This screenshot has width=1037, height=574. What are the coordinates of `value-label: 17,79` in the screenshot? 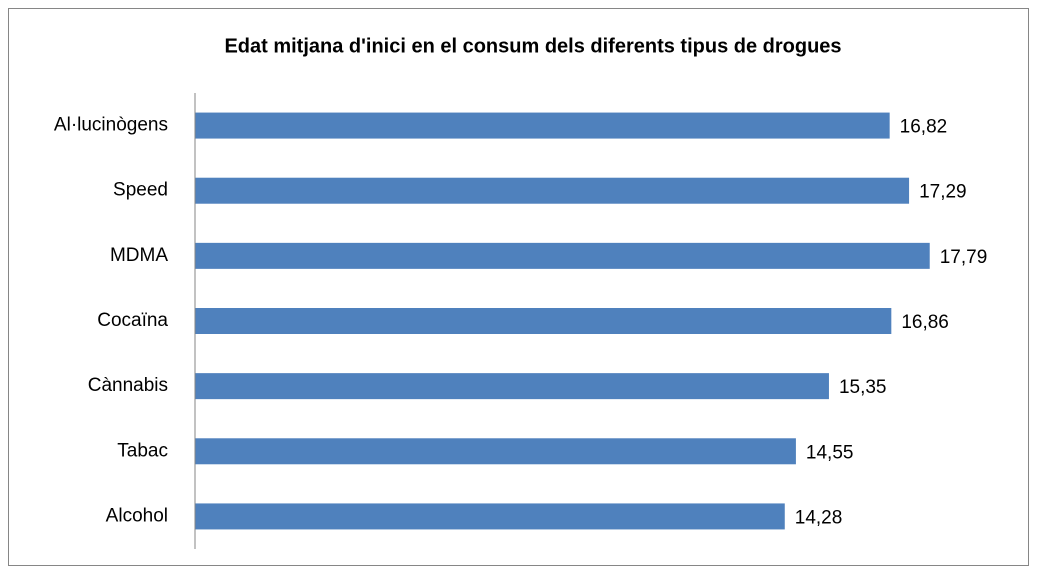 It's located at (964, 257).